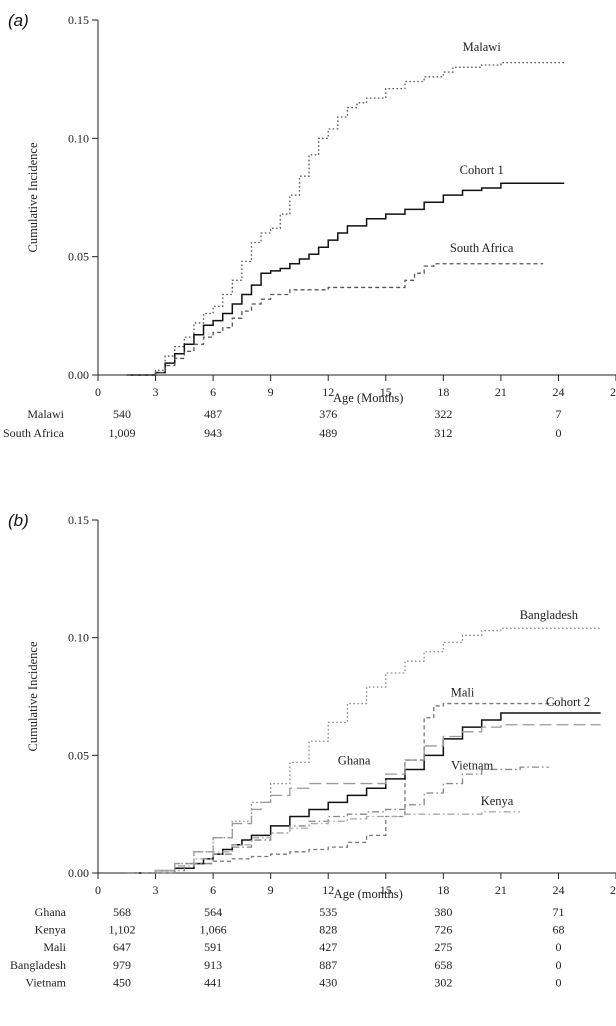 The image size is (616, 1026). What do you see at coordinates (472, 765) in the screenshot?
I see `series-label: Vietnam` at bounding box center [472, 765].